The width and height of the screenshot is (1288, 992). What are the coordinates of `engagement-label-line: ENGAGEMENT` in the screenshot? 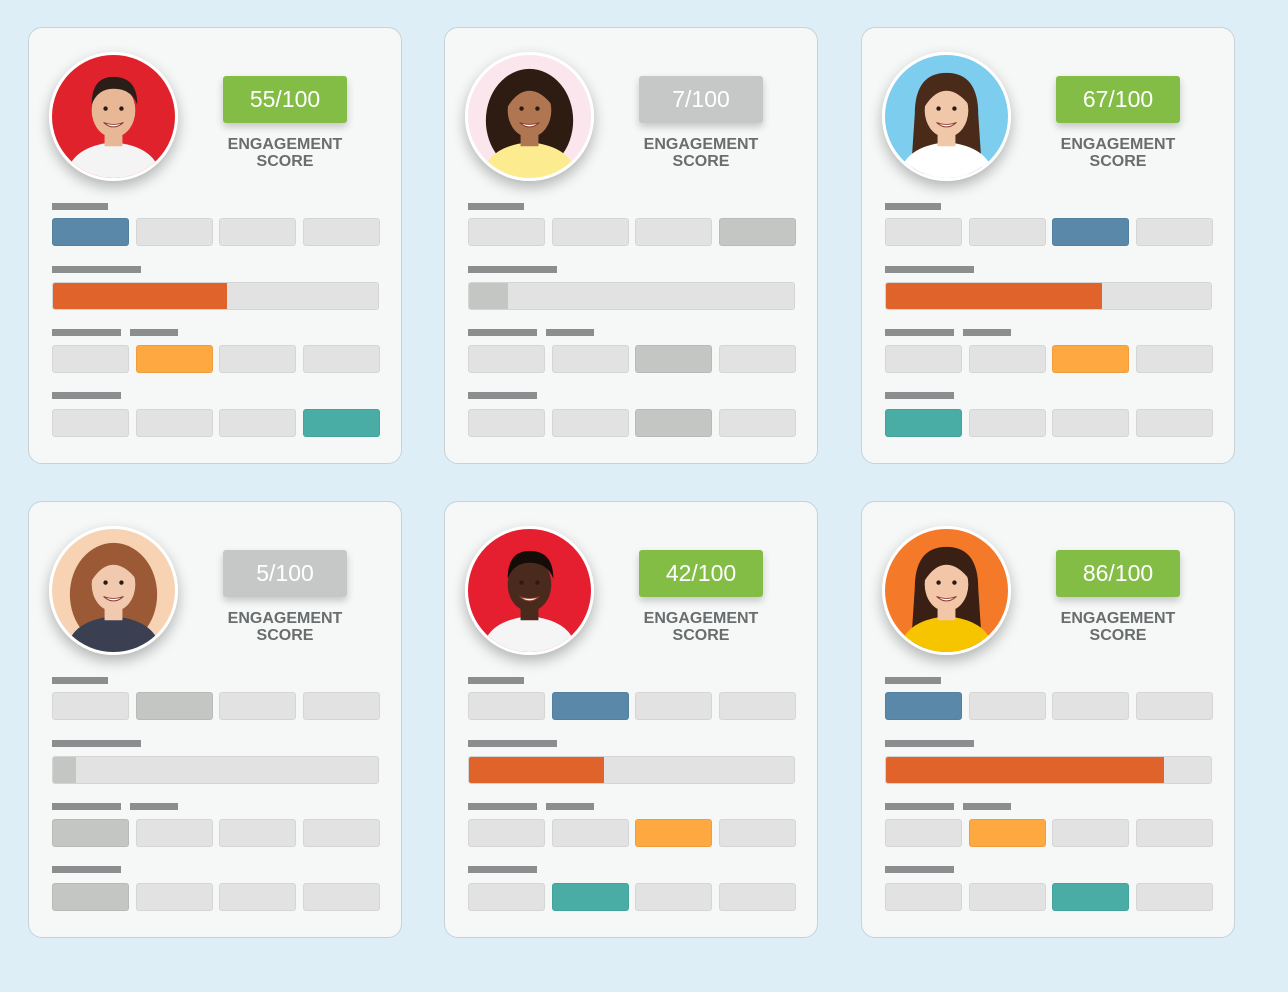 It's located at (701, 144).